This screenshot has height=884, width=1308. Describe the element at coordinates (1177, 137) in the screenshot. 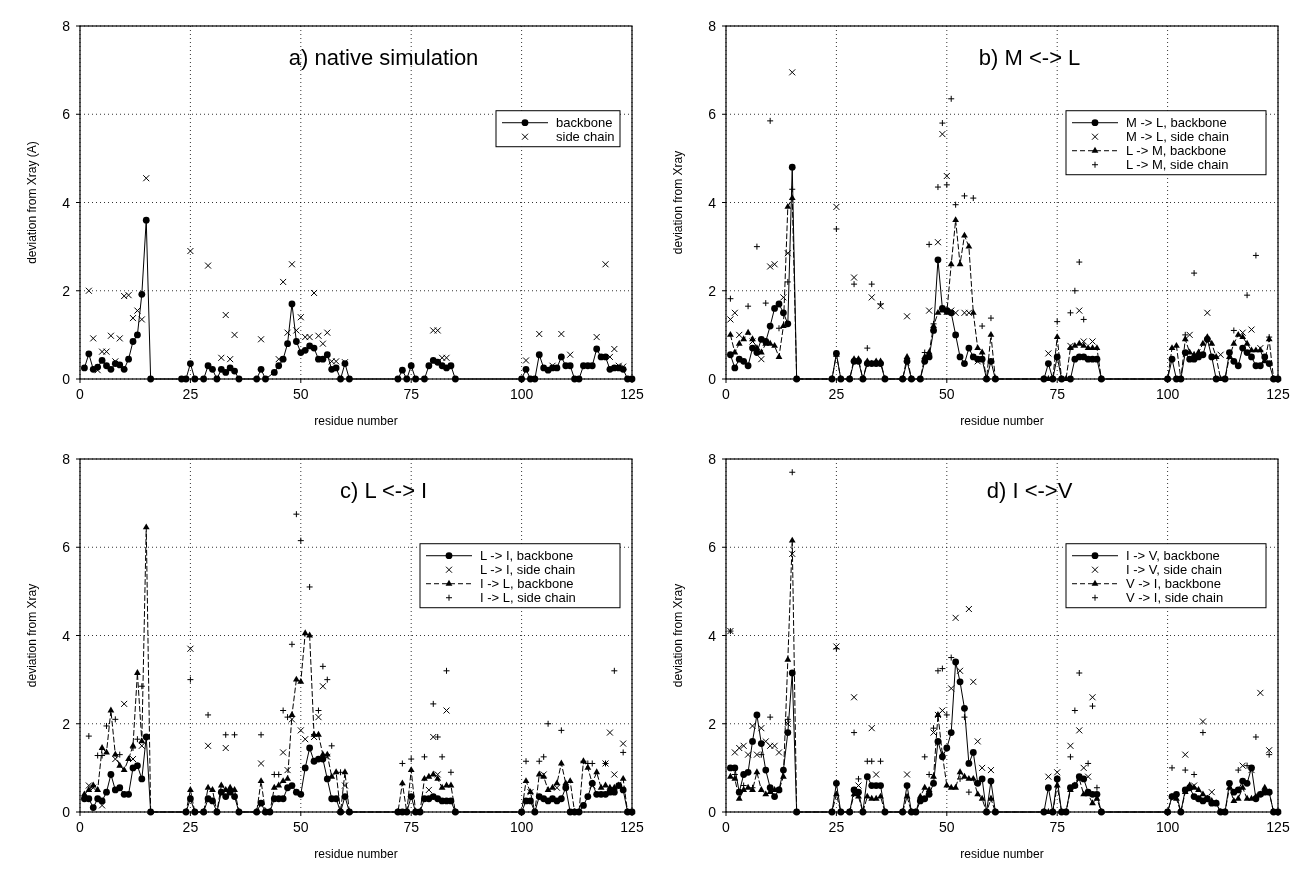

I see `legend-label: M -> L, side chain` at that location.